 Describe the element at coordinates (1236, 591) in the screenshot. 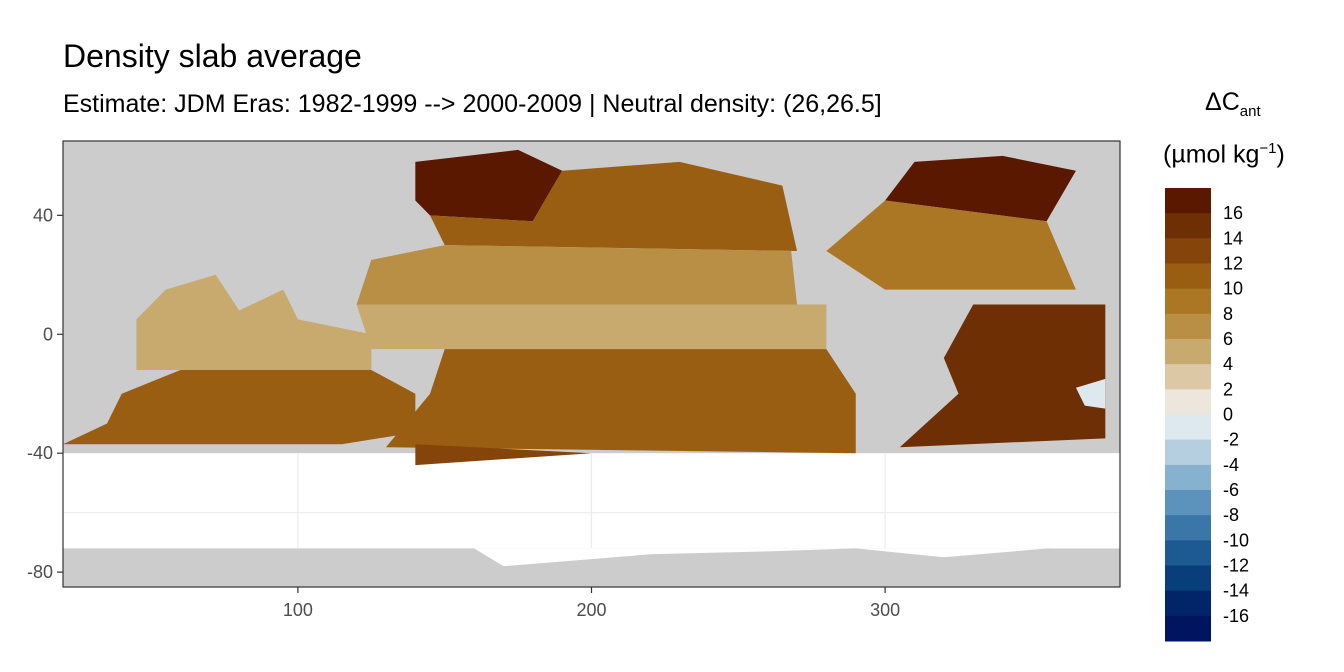

I see `legend-label: -14` at that location.